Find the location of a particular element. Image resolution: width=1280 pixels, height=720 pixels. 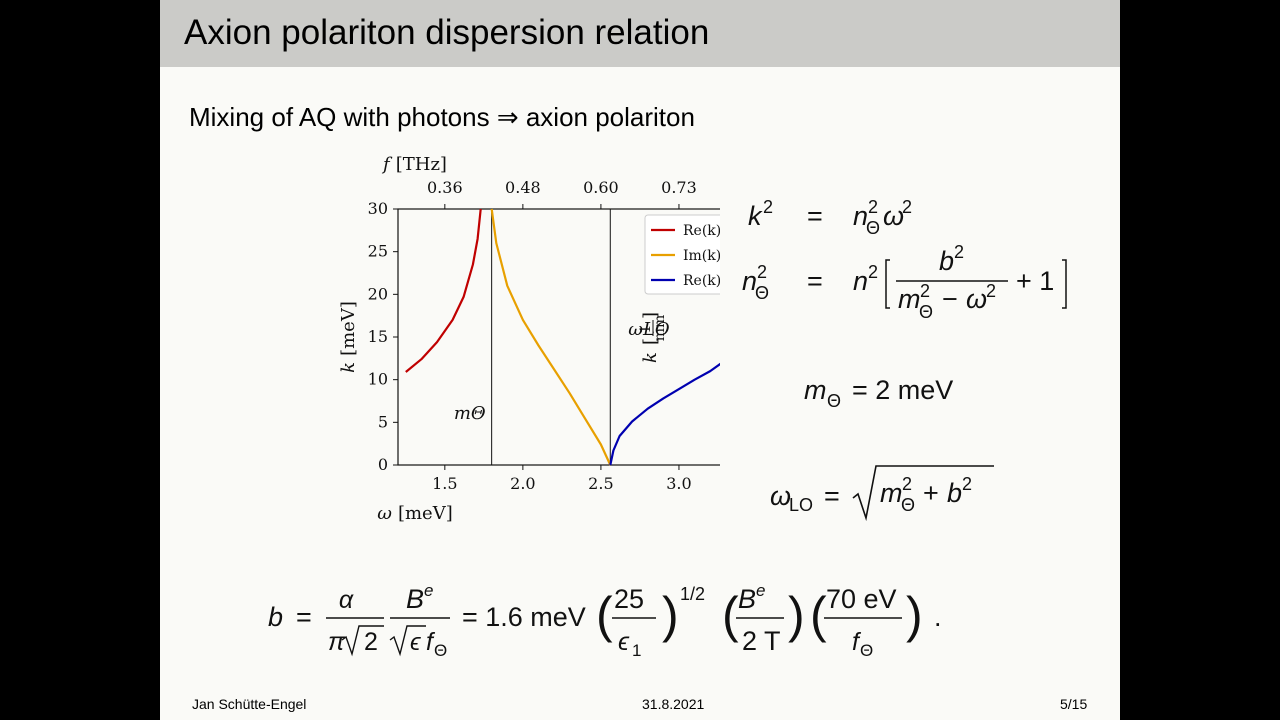

x-tick-label: 3.0 is located at coordinates (678, 483).